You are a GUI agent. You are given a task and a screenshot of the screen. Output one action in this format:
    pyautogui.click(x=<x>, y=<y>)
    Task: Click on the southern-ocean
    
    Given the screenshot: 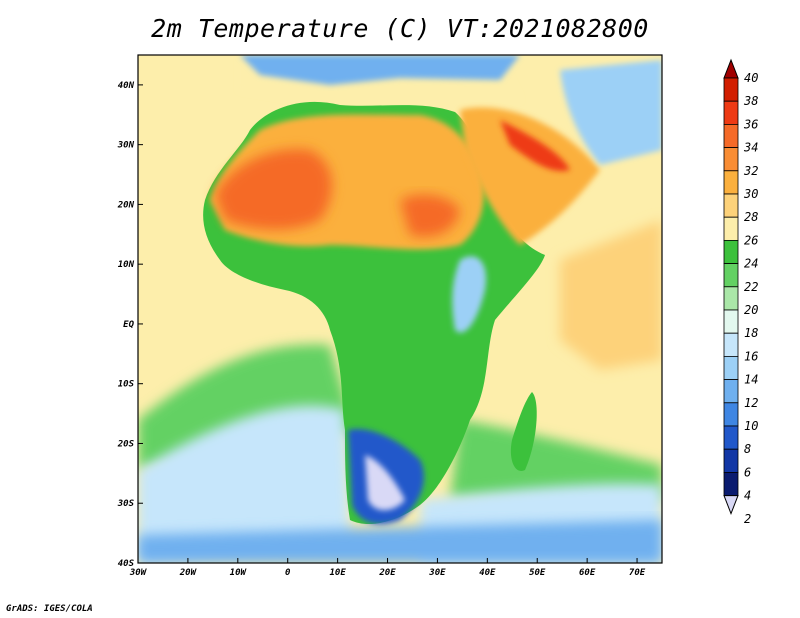 What is the action you would take?
    pyautogui.click(x=244, y=484)
    